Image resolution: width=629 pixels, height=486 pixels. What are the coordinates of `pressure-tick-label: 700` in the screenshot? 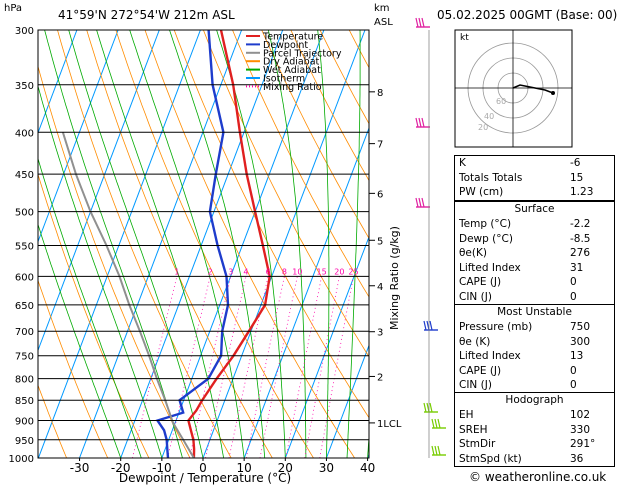 It's located at (24, 332).